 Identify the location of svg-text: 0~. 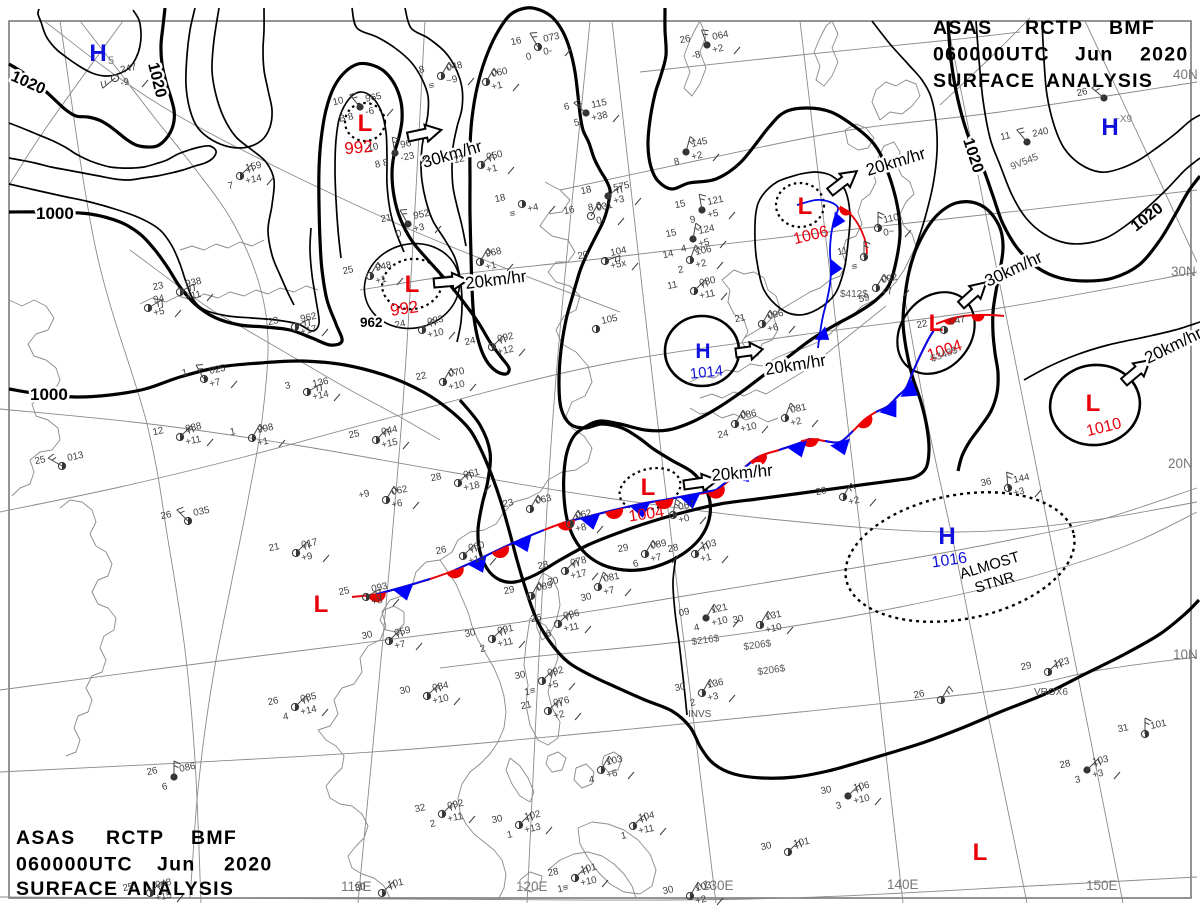
(888, 232).